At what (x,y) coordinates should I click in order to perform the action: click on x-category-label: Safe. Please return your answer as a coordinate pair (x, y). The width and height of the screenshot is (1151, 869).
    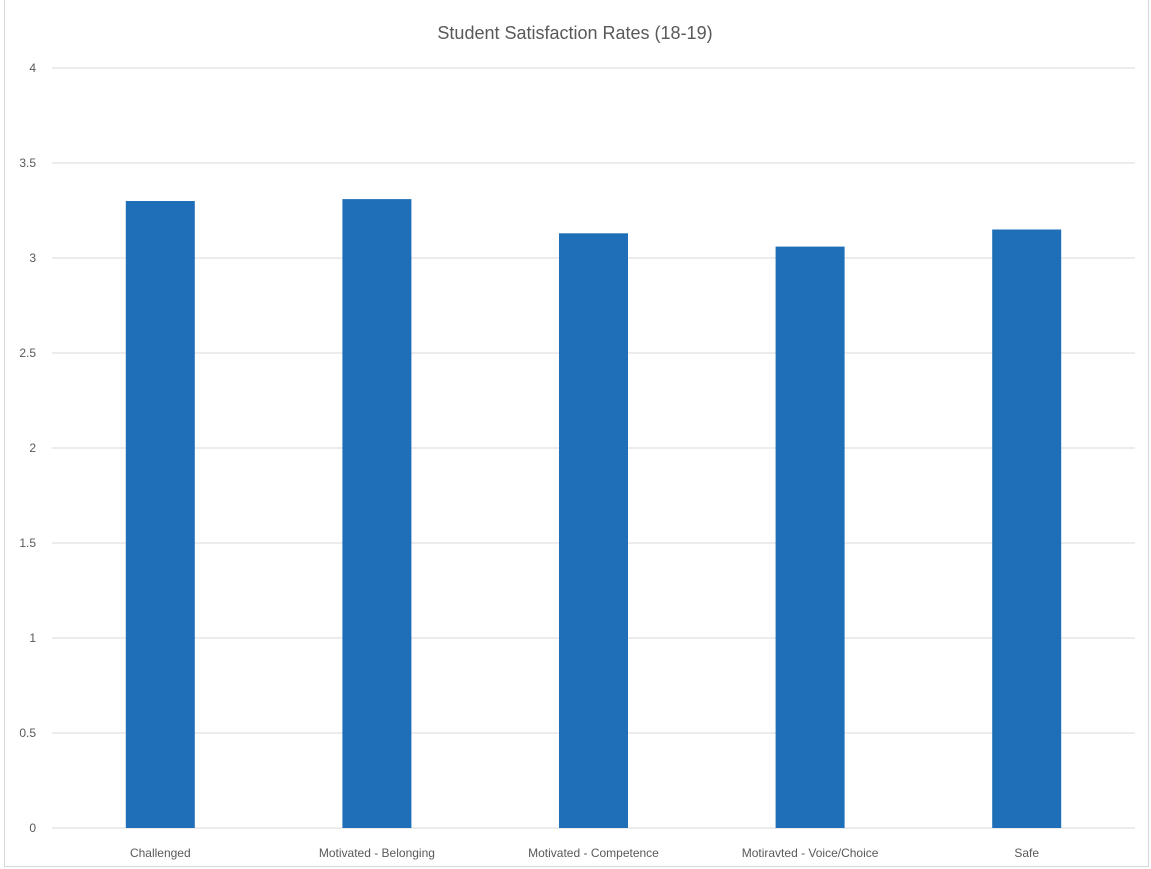
    Looking at the image, I should click on (1026, 853).